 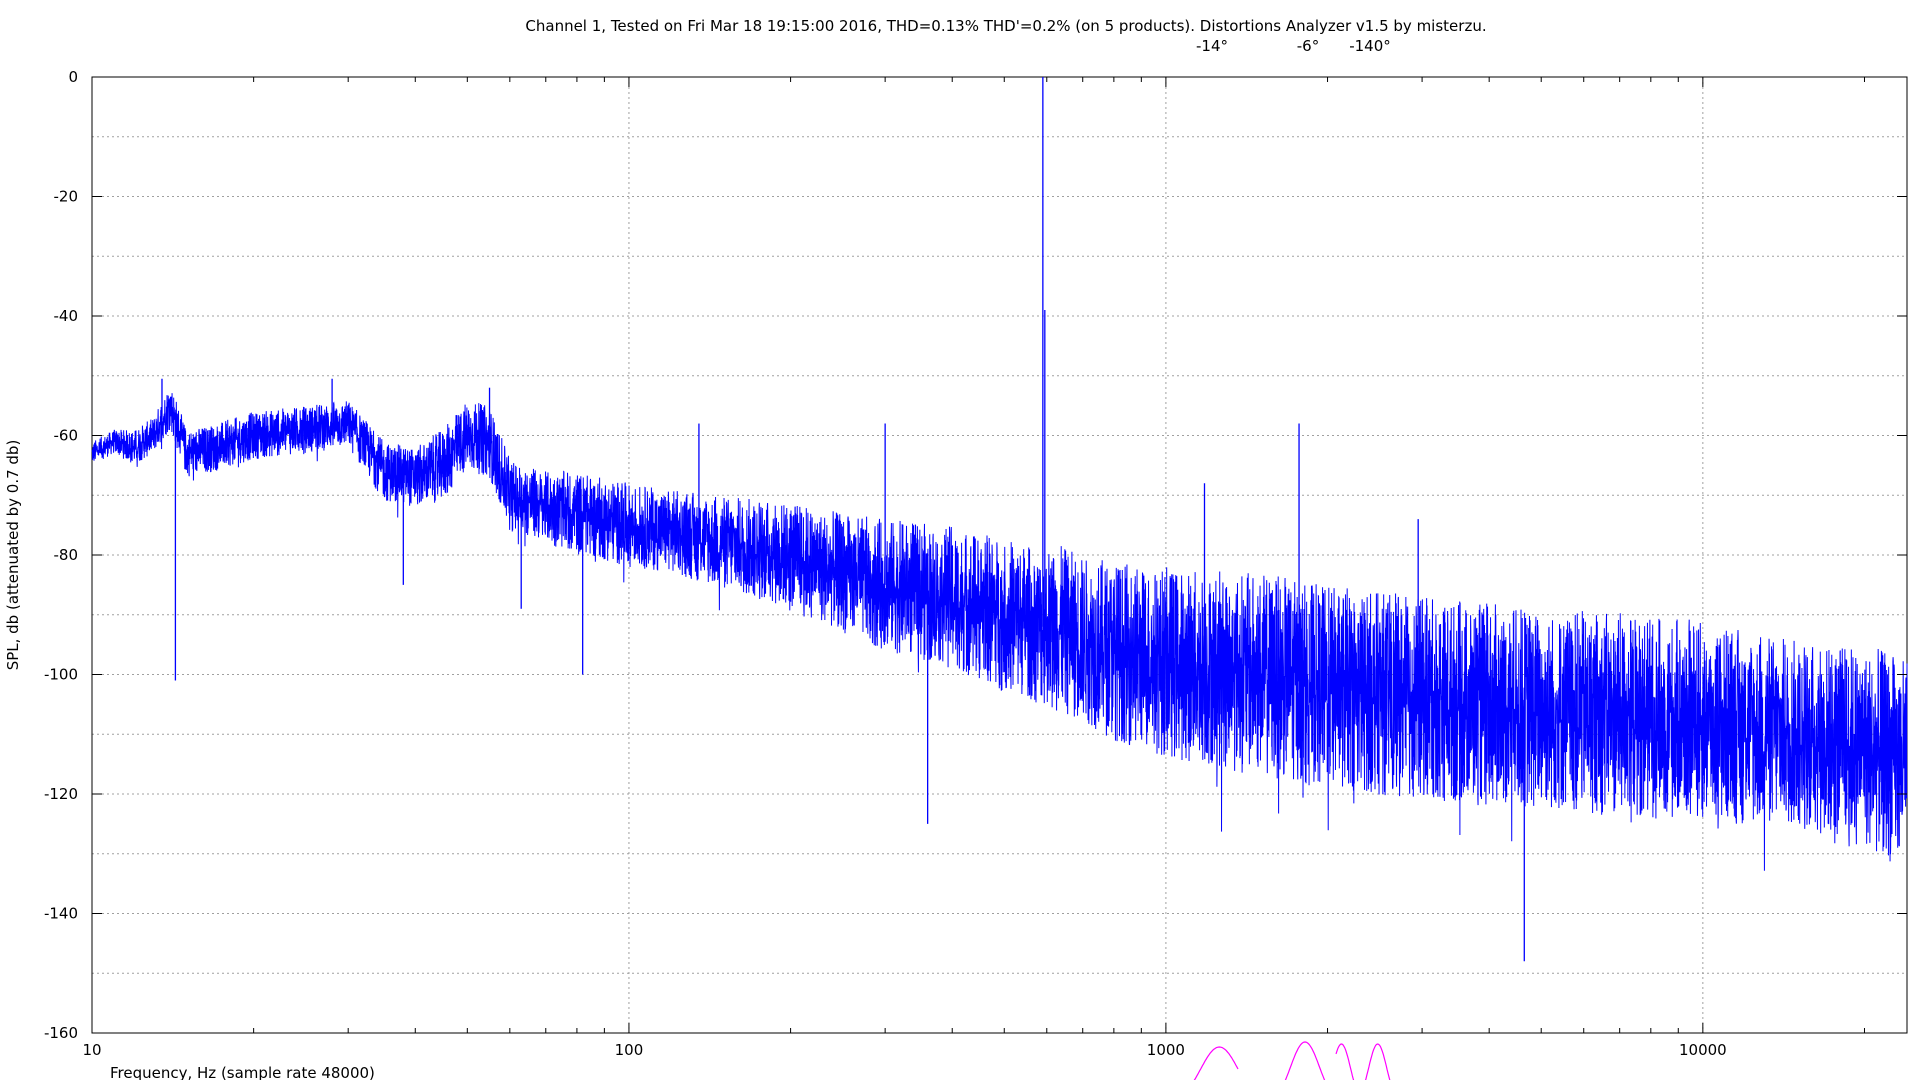 I want to click on y-tick-label: -60, so click(x=66, y=436).